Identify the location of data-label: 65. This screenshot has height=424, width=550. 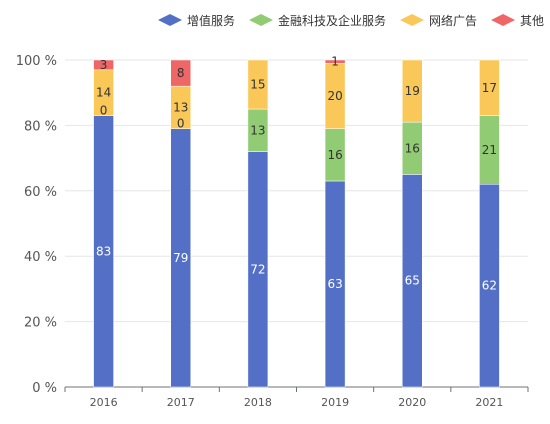
(412, 281).